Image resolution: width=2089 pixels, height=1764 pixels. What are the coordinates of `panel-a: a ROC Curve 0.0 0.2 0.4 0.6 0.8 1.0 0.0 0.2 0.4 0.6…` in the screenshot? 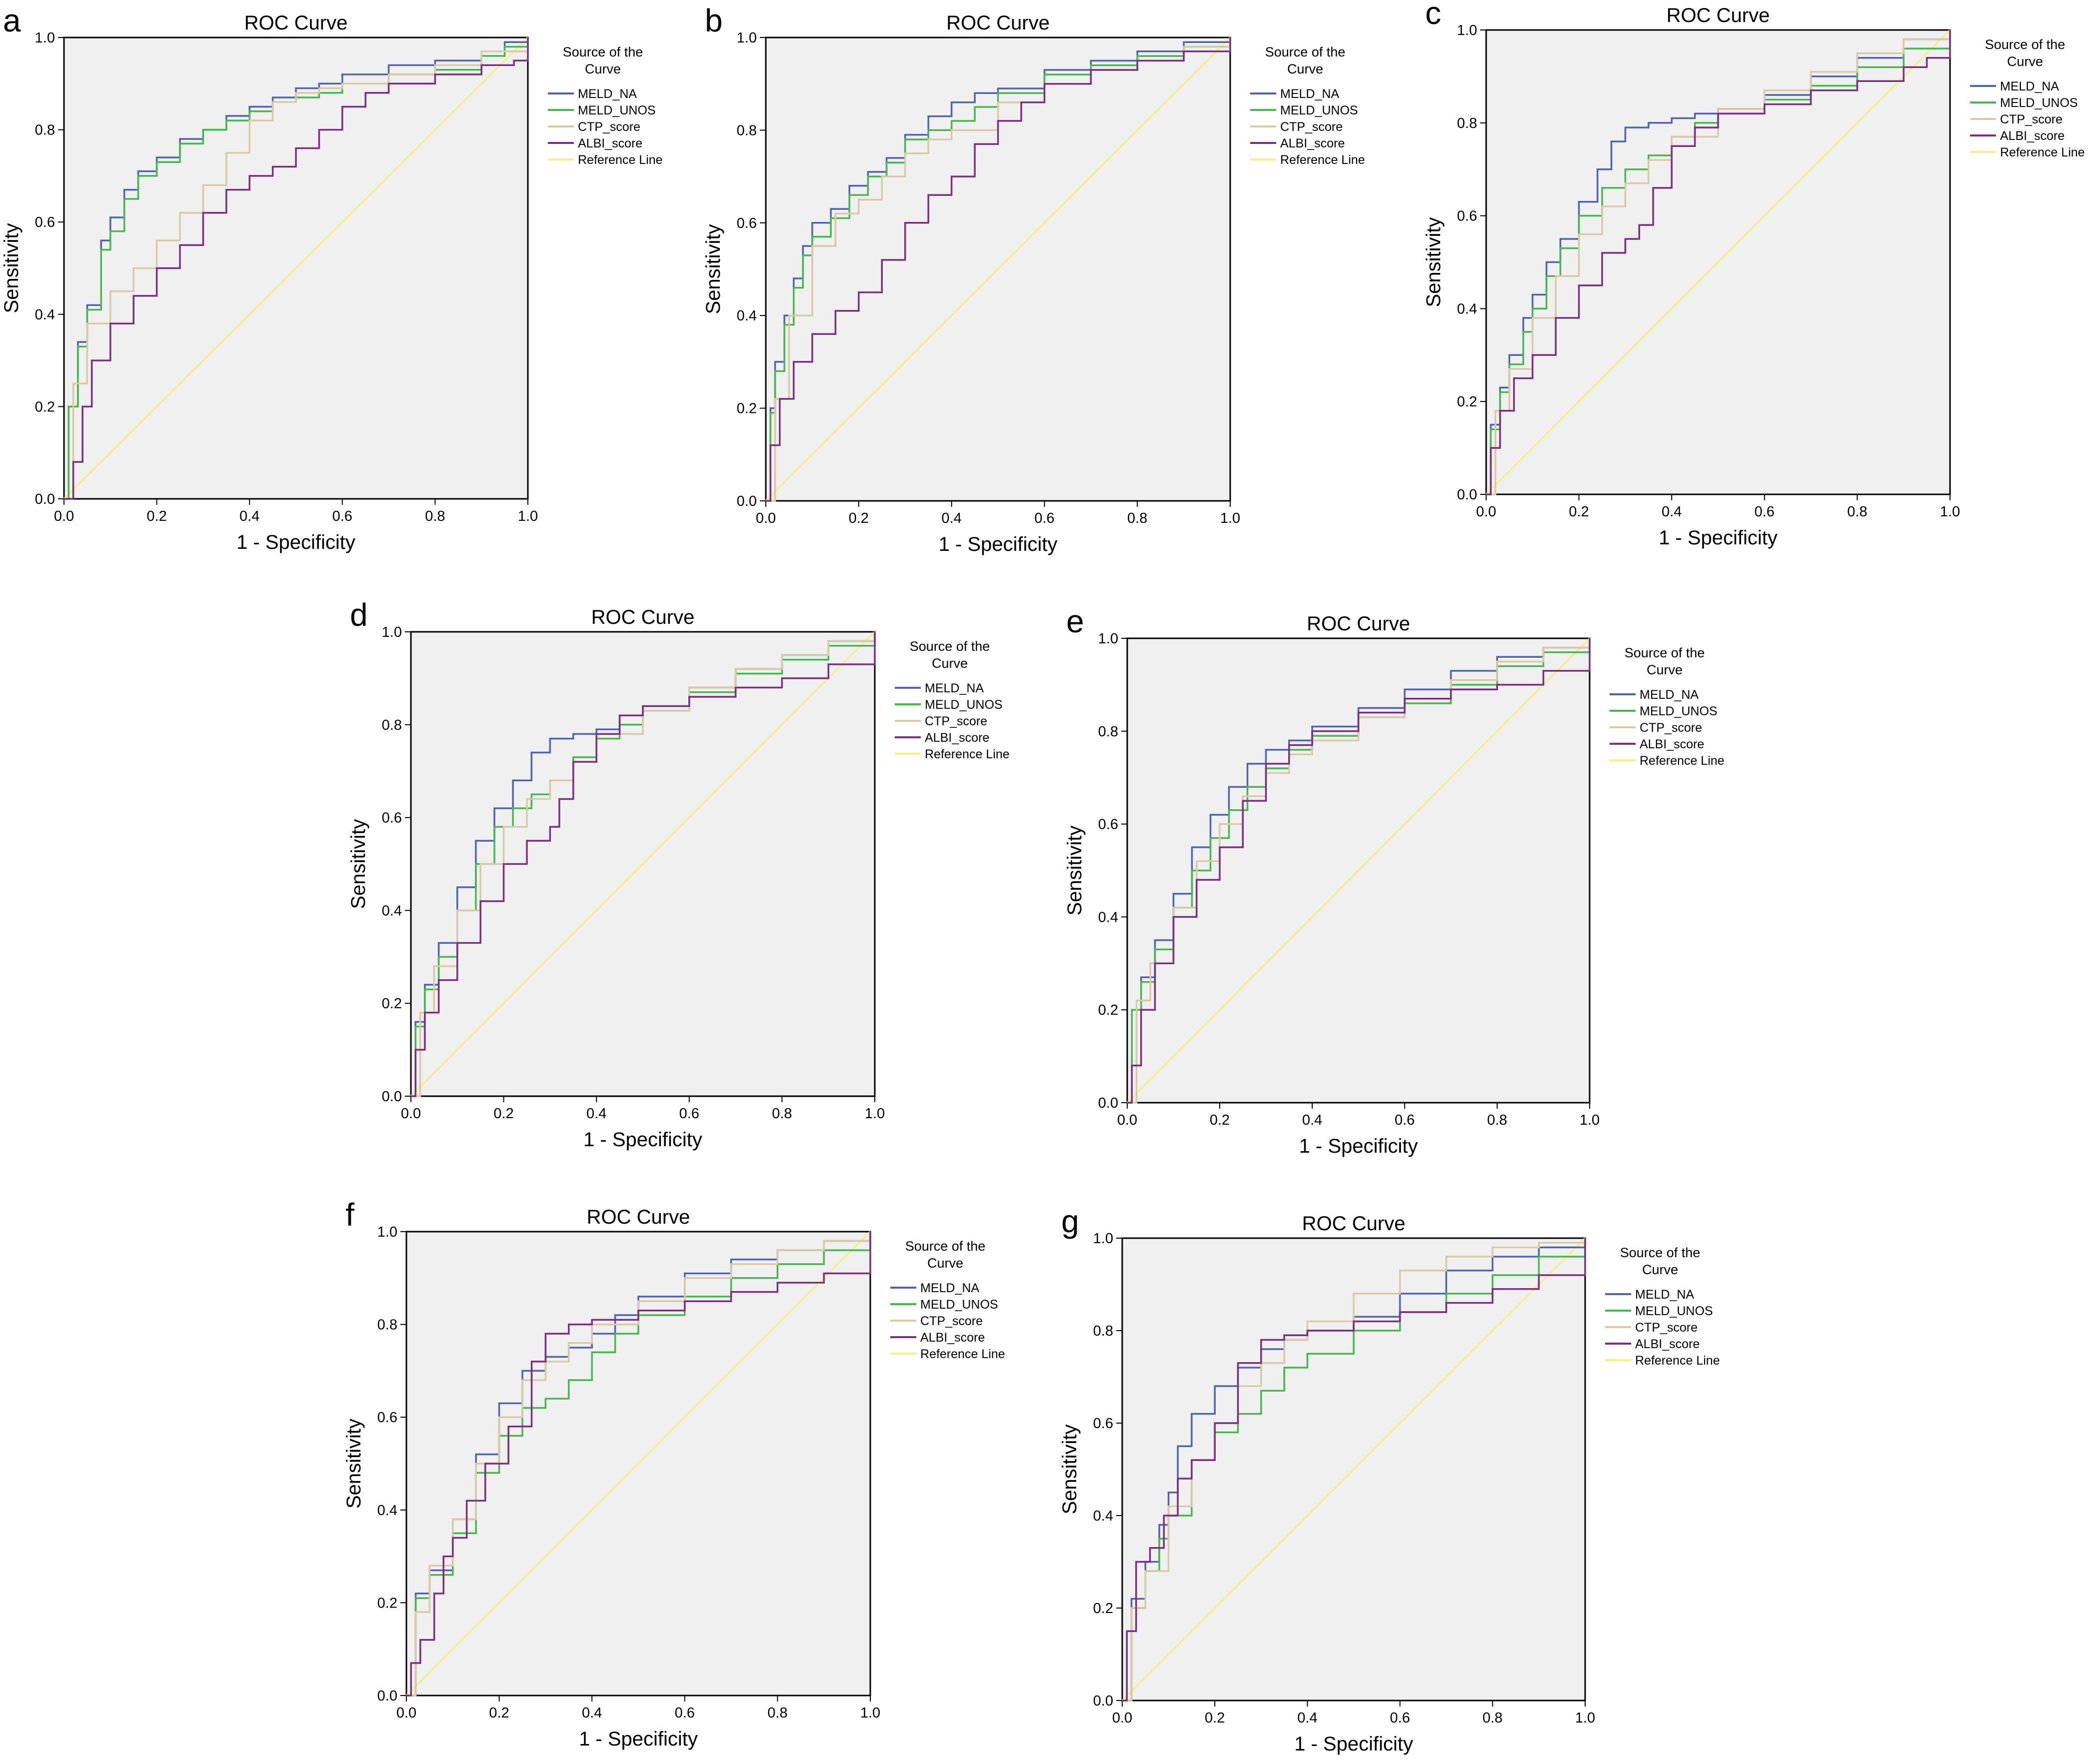 It's located at (331, 277).